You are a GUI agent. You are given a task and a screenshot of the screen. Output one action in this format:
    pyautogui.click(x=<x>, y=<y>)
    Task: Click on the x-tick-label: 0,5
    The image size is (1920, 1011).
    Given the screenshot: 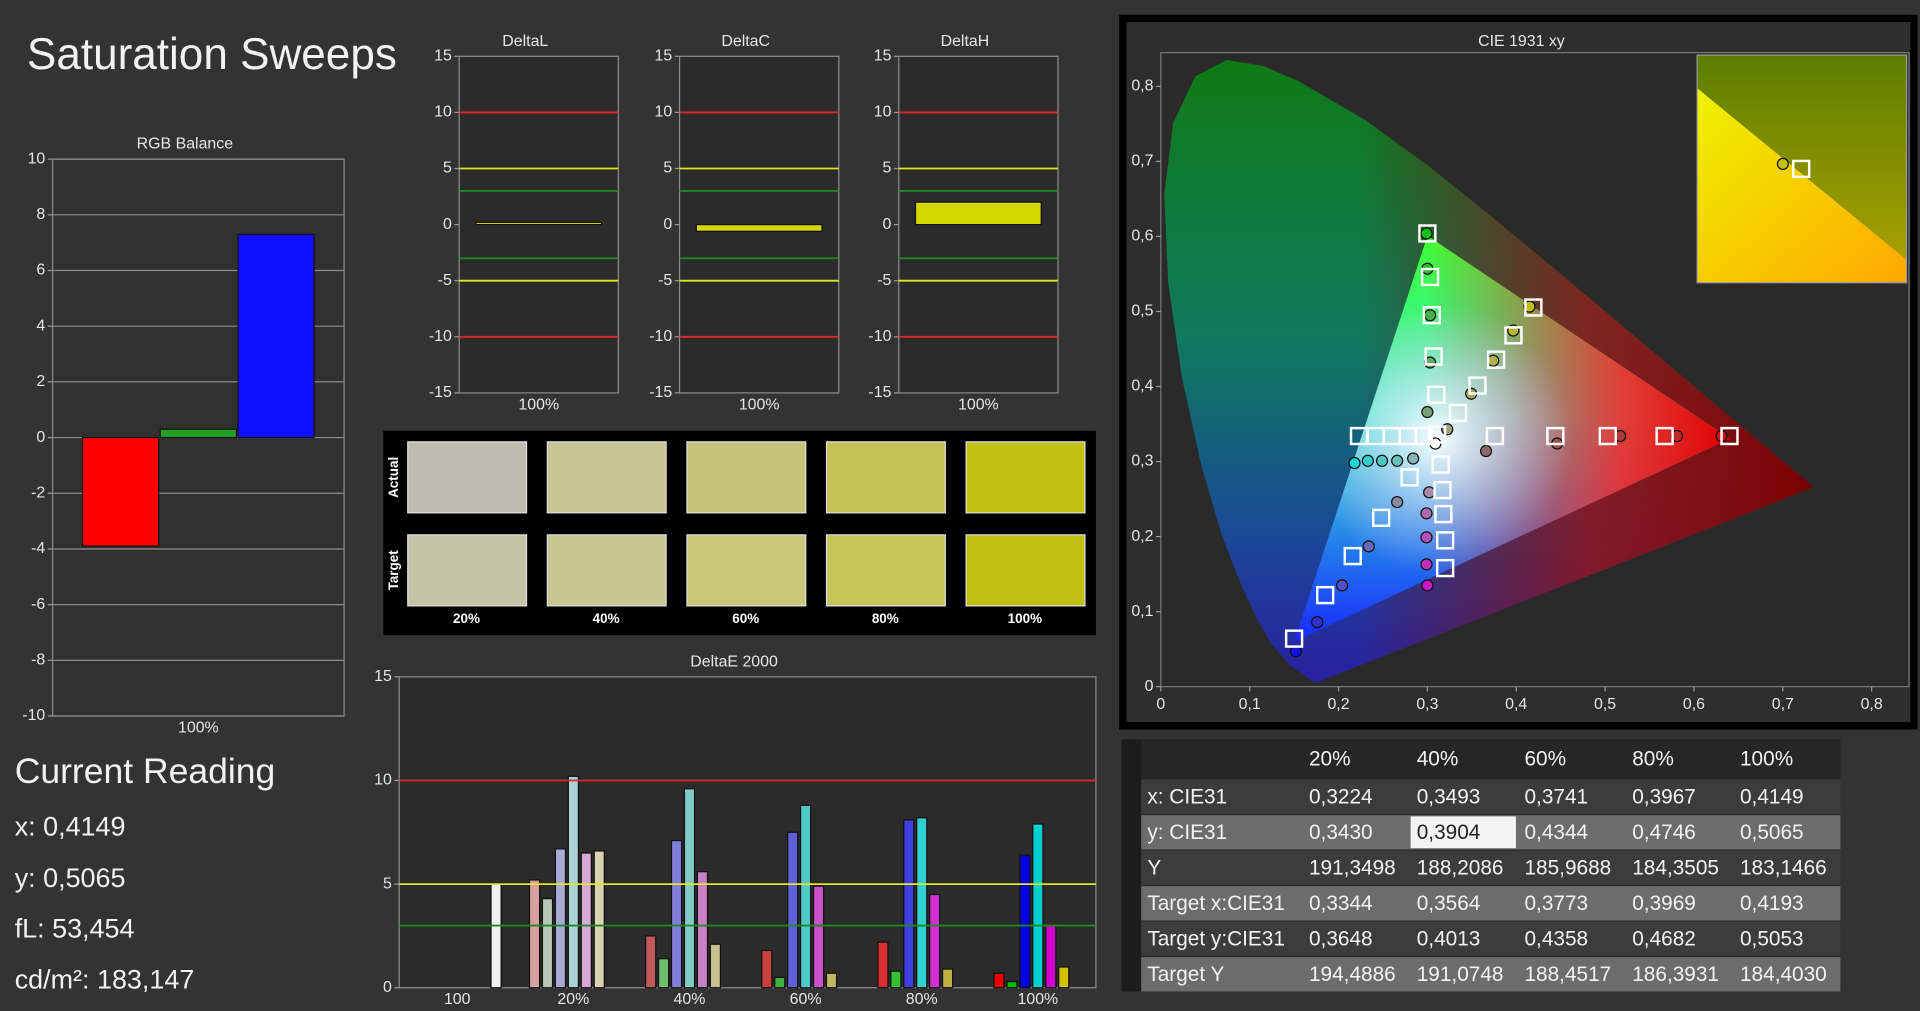 What is the action you would take?
    pyautogui.click(x=1605, y=704)
    